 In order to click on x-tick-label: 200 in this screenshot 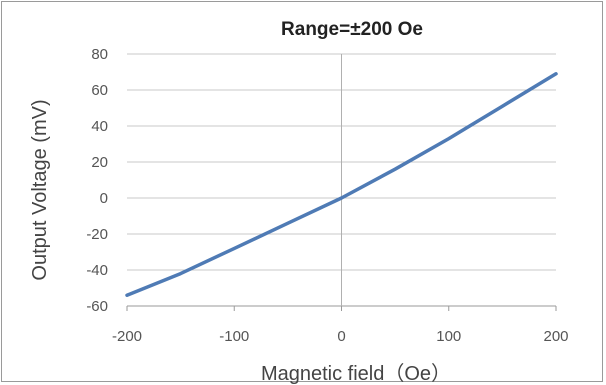, I will do `click(555, 336)`.